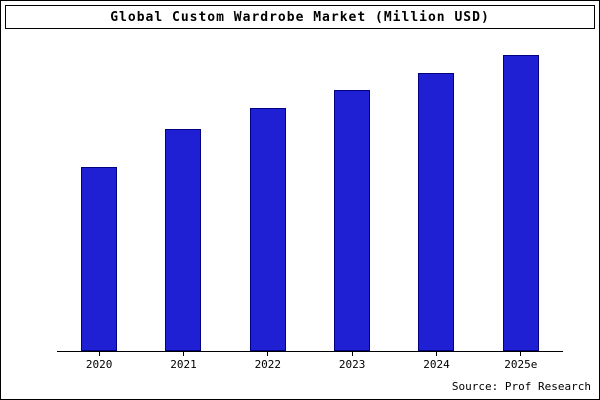 This screenshot has height=400, width=600. I want to click on x-label-cell: 2022, so click(268, 361).